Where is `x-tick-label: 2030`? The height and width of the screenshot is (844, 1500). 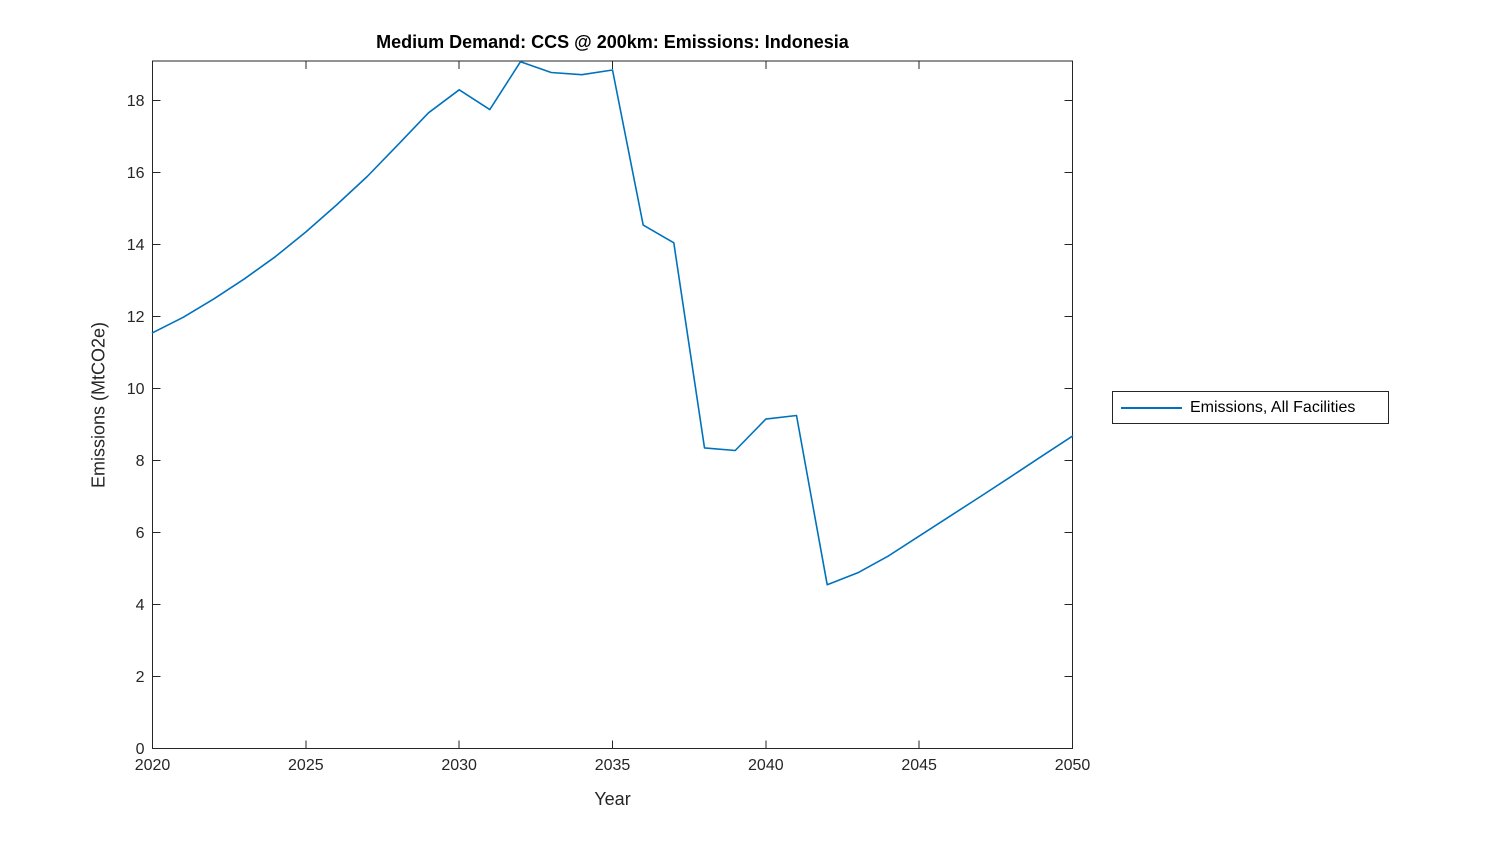 x-tick-label: 2030 is located at coordinates (459, 765).